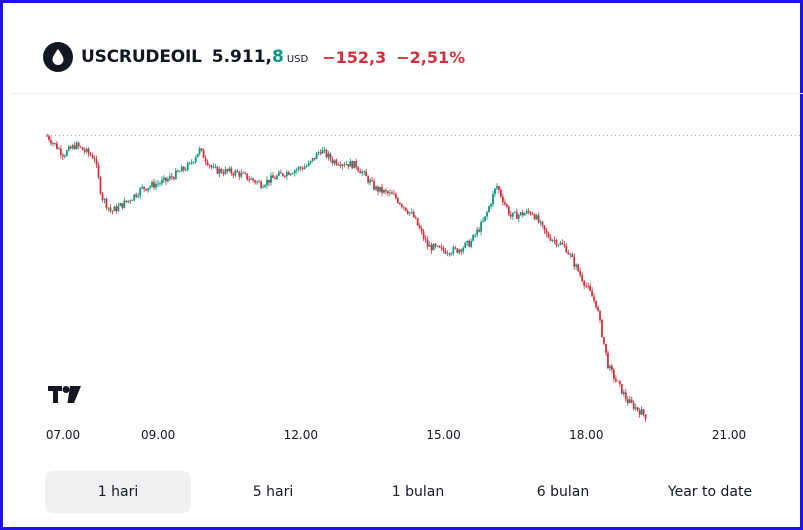 The width and height of the screenshot is (803, 530). Describe the element at coordinates (710, 492) in the screenshot. I see `range-tab-year-to-date: Year to date` at that location.